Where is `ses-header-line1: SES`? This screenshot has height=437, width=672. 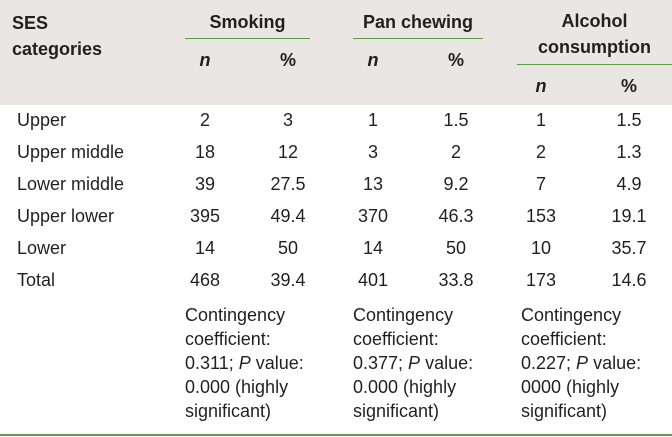
ses-header-line1: SES is located at coordinates (30, 23).